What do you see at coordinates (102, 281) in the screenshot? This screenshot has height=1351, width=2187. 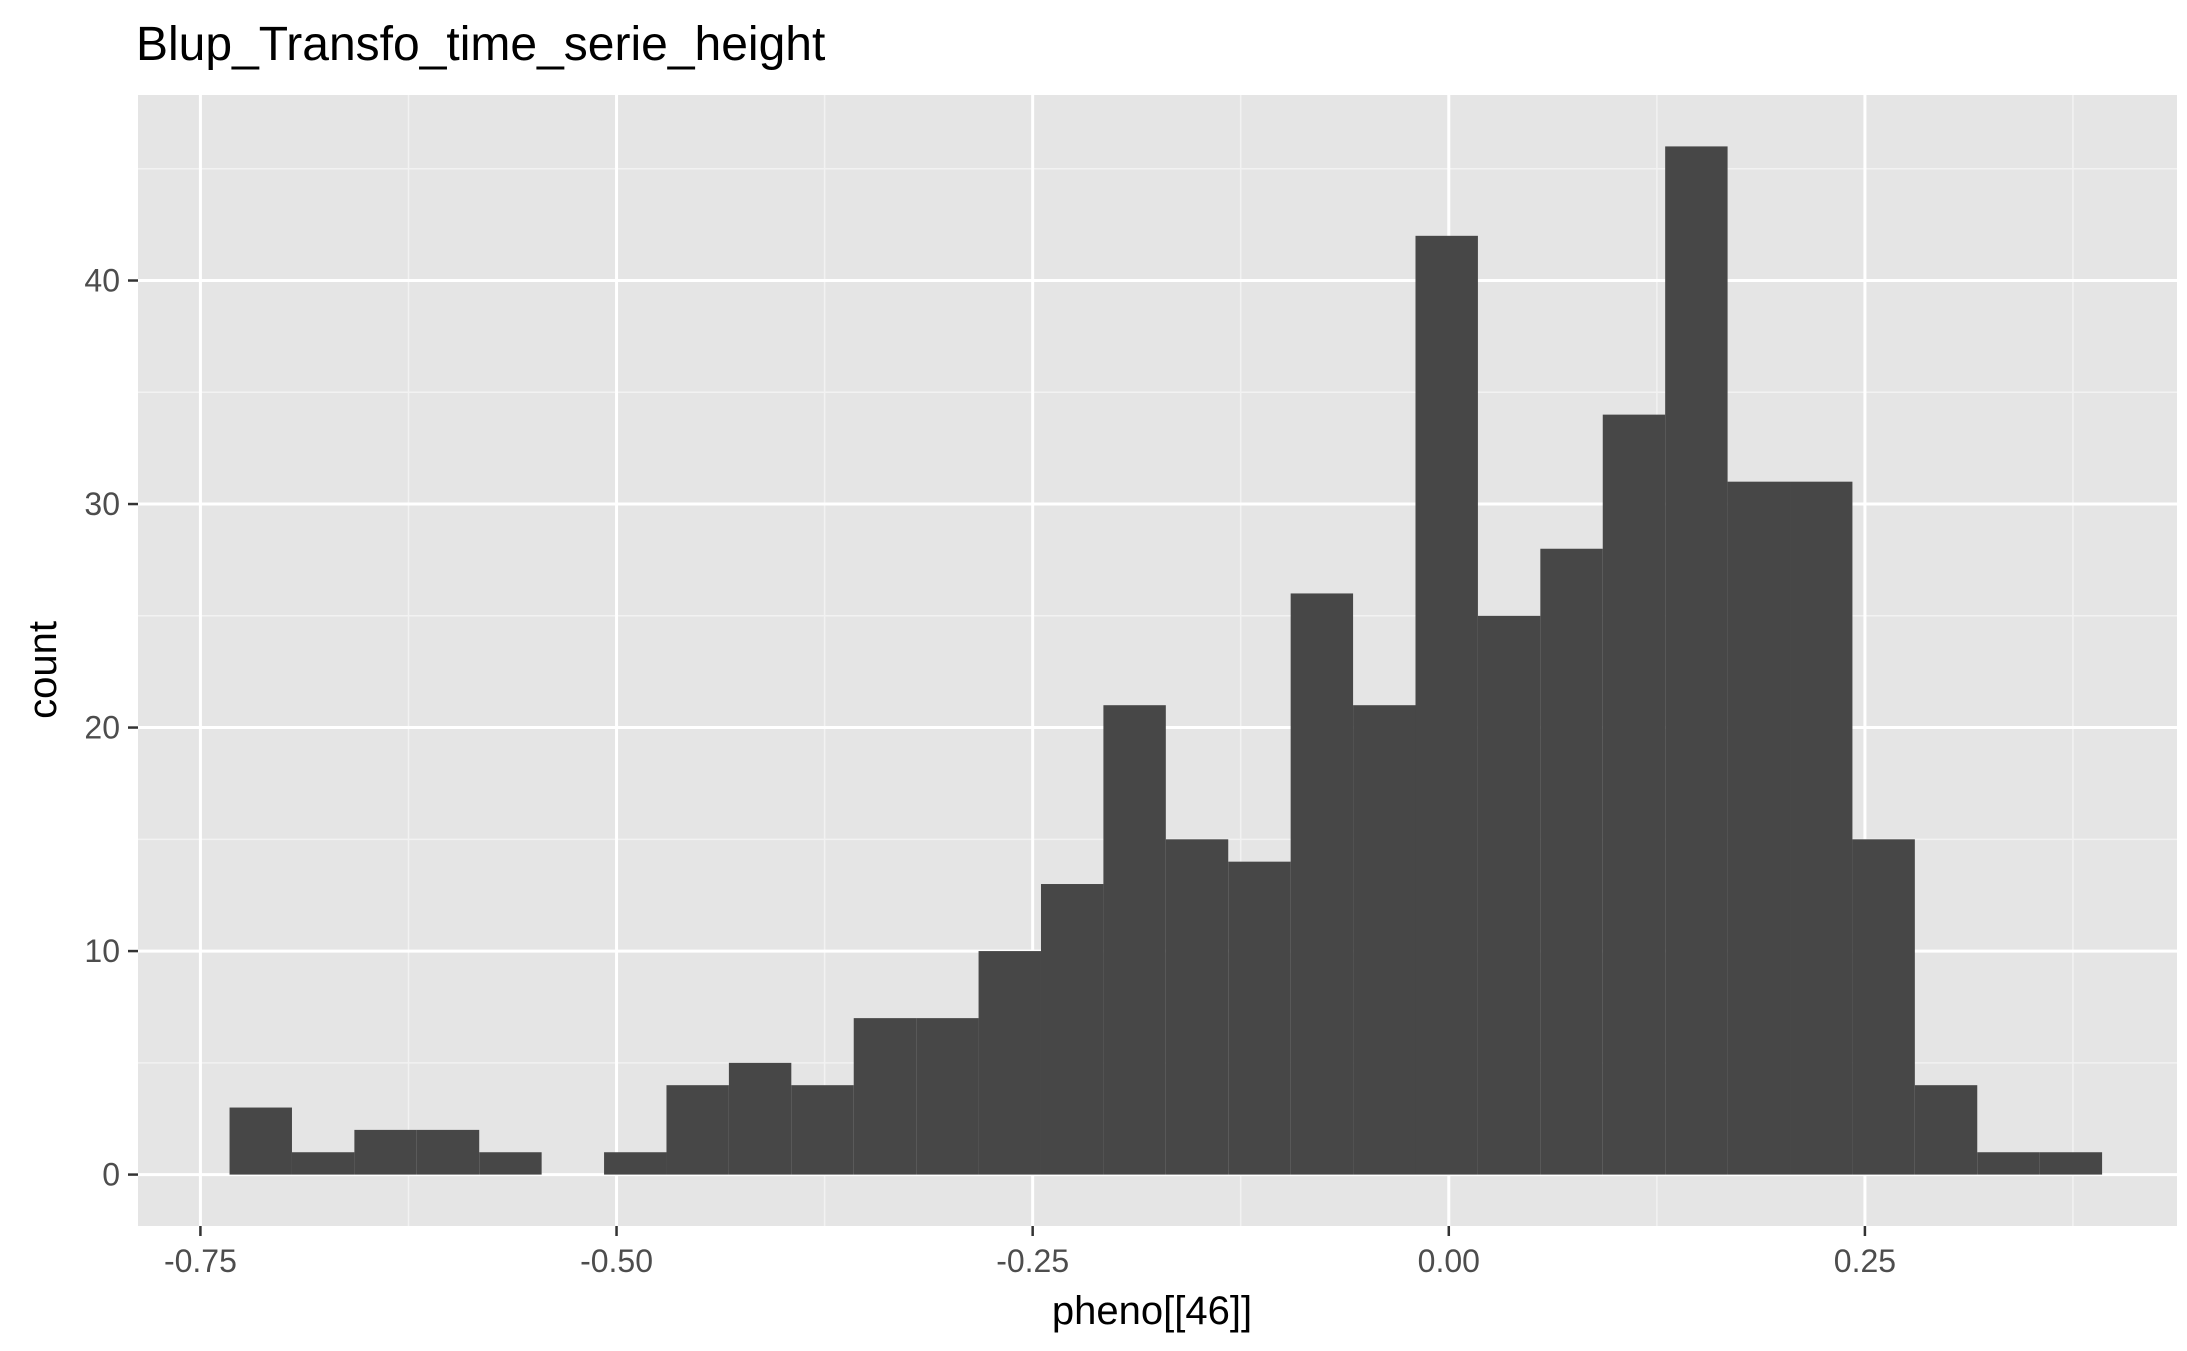 I see `y-tick-label: 40` at bounding box center [102, 281].